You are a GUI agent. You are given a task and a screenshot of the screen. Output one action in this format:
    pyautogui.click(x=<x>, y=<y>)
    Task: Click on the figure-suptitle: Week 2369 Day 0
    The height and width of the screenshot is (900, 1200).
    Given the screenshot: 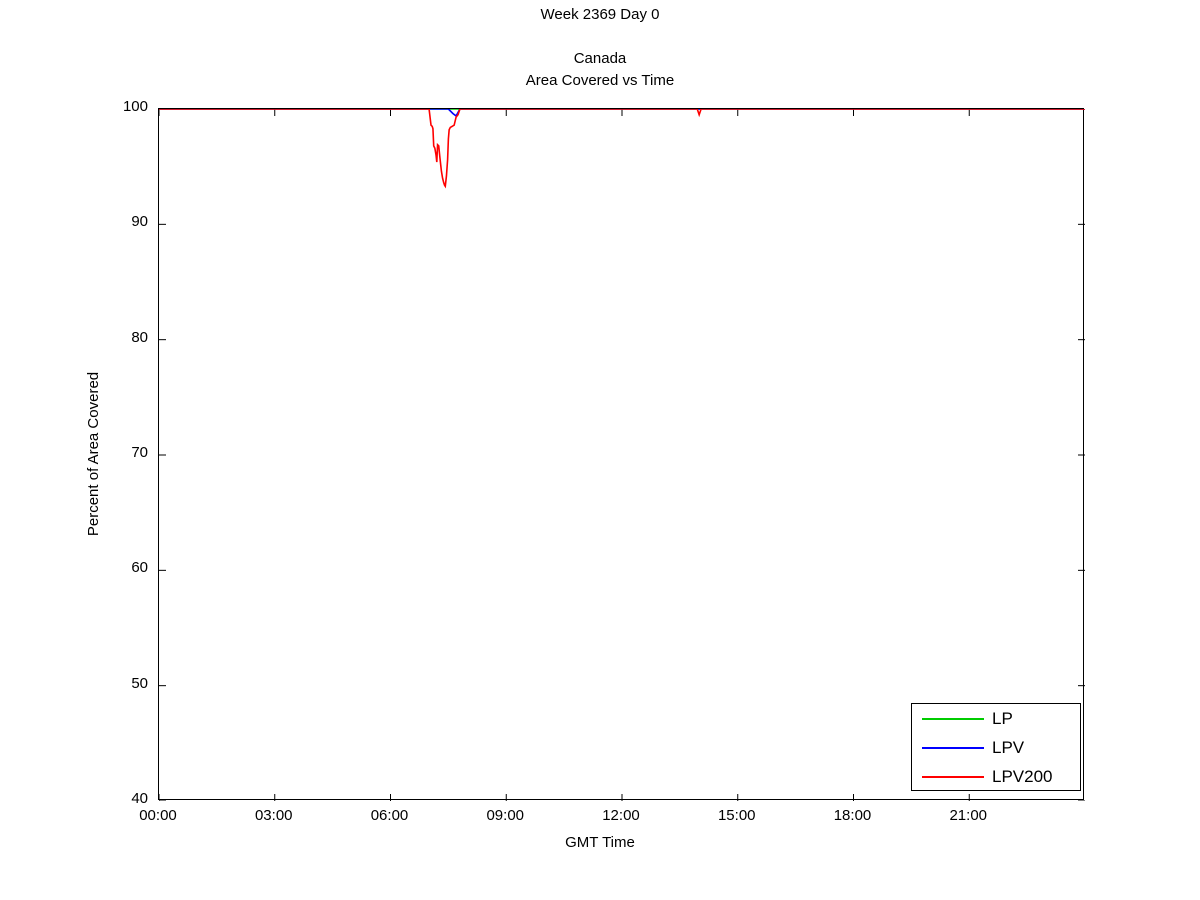 What is the action you would take?
    pyautogui.click(x=600, y=14)
    